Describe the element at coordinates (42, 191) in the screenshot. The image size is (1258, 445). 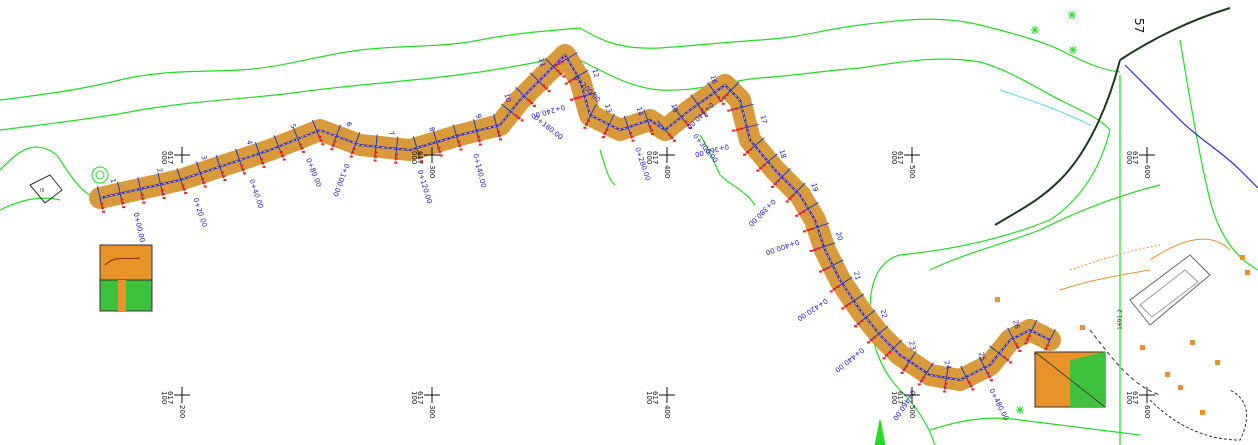
I see `svg-text: III` at that location.